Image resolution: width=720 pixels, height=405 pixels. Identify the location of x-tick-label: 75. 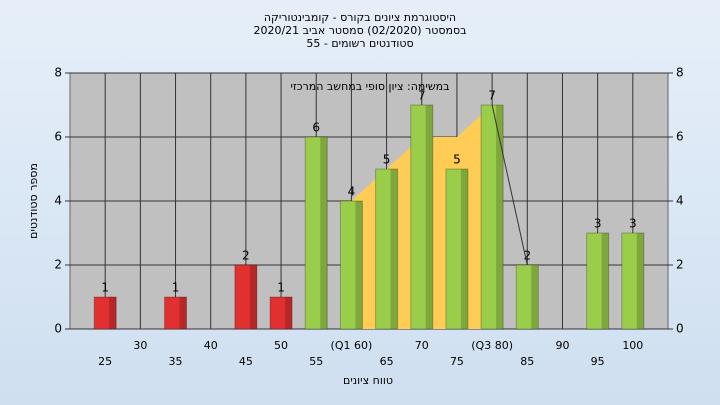
(457, 361).